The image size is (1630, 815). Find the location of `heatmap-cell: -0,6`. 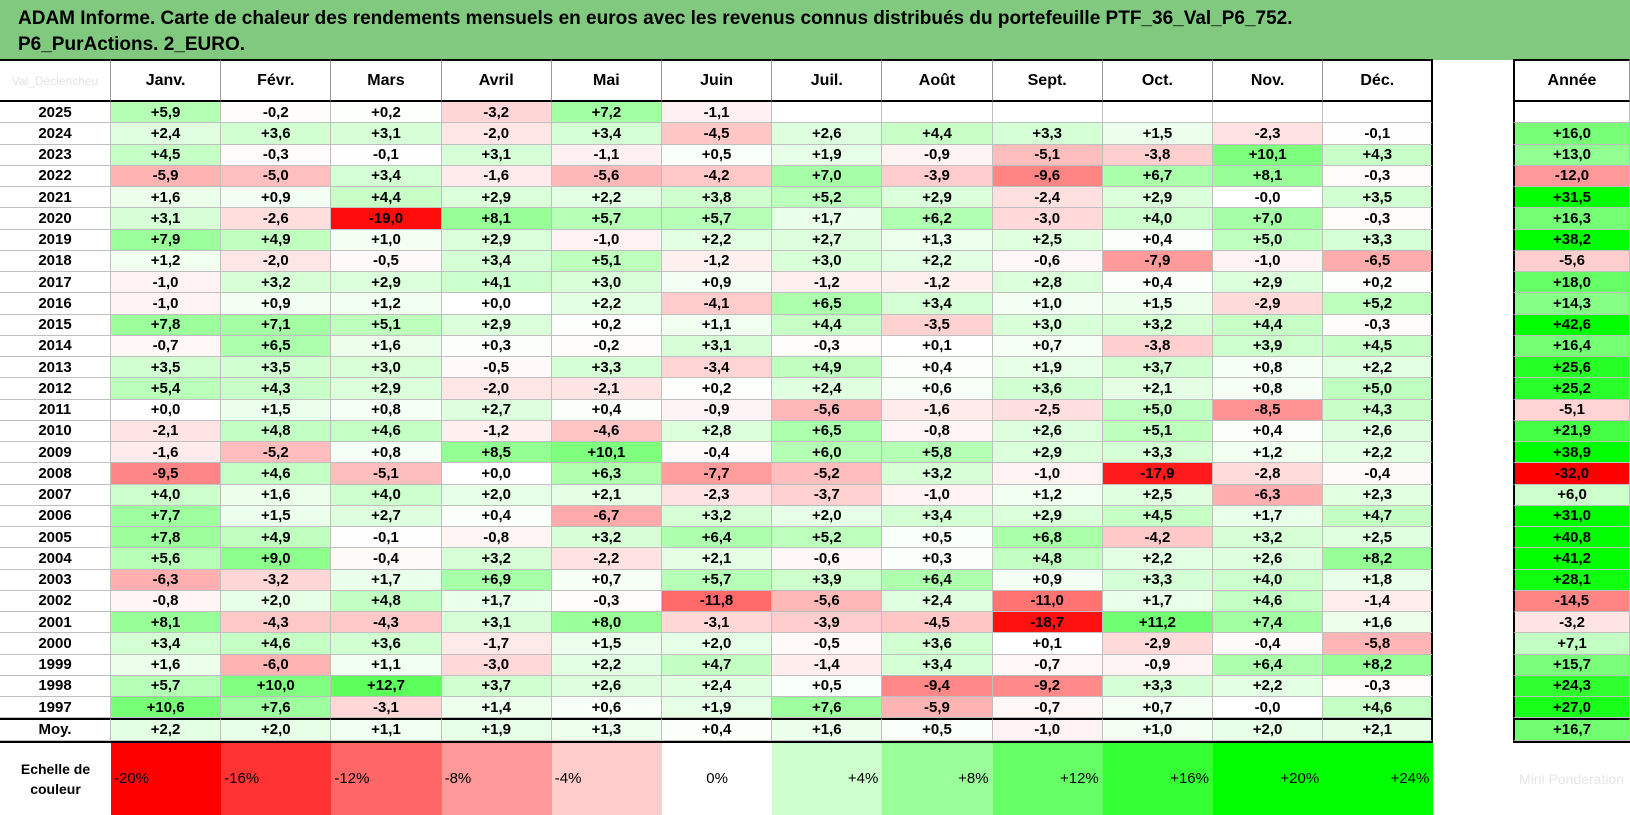

heatmap-cell: -0,6 is located at coordinates (1047, 261).